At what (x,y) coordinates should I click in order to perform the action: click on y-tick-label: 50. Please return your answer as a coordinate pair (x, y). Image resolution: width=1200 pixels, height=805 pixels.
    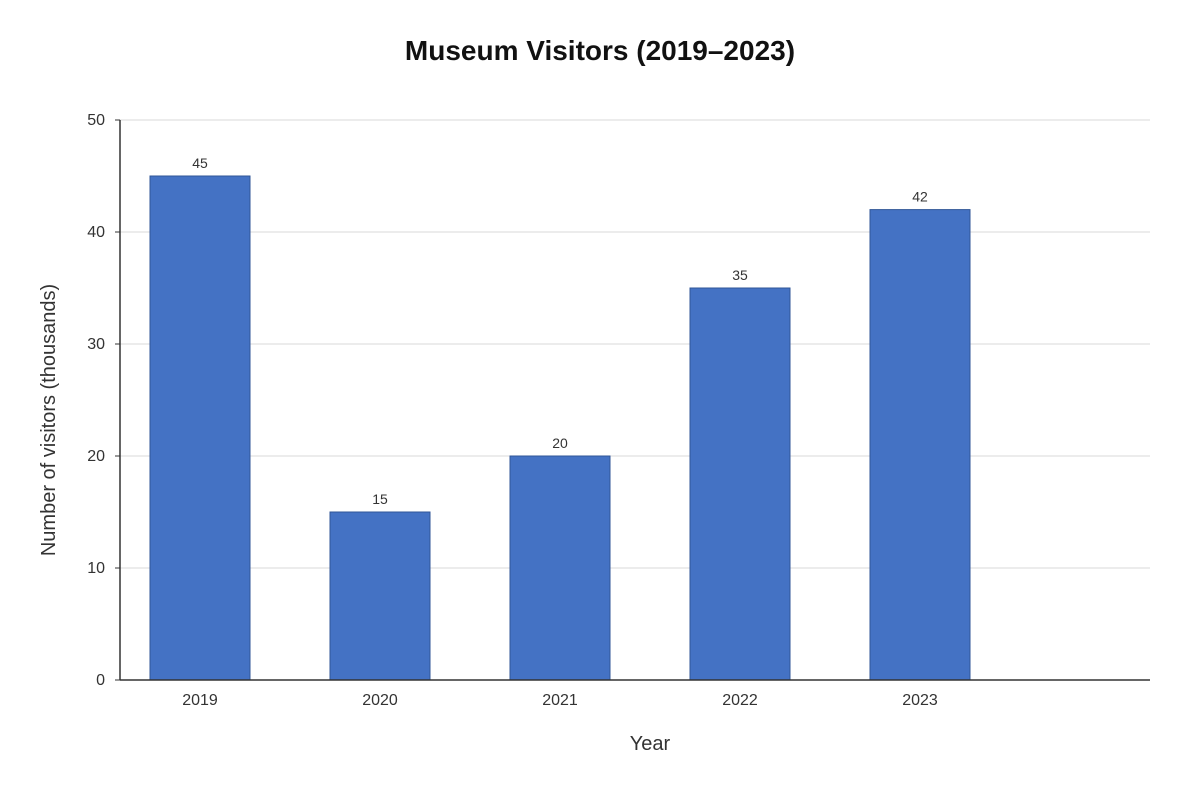
    Looking at the image, I should click on (96, 120).